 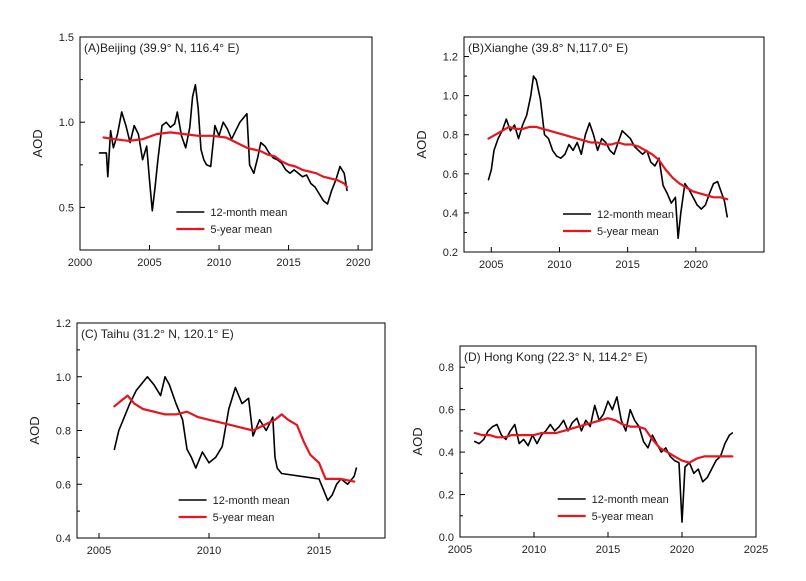 What do you see at coordinates (450, 136) in the screenshot?
I see `xianghe-y-tick-label: 0.8` at bounding box center [450, 136].